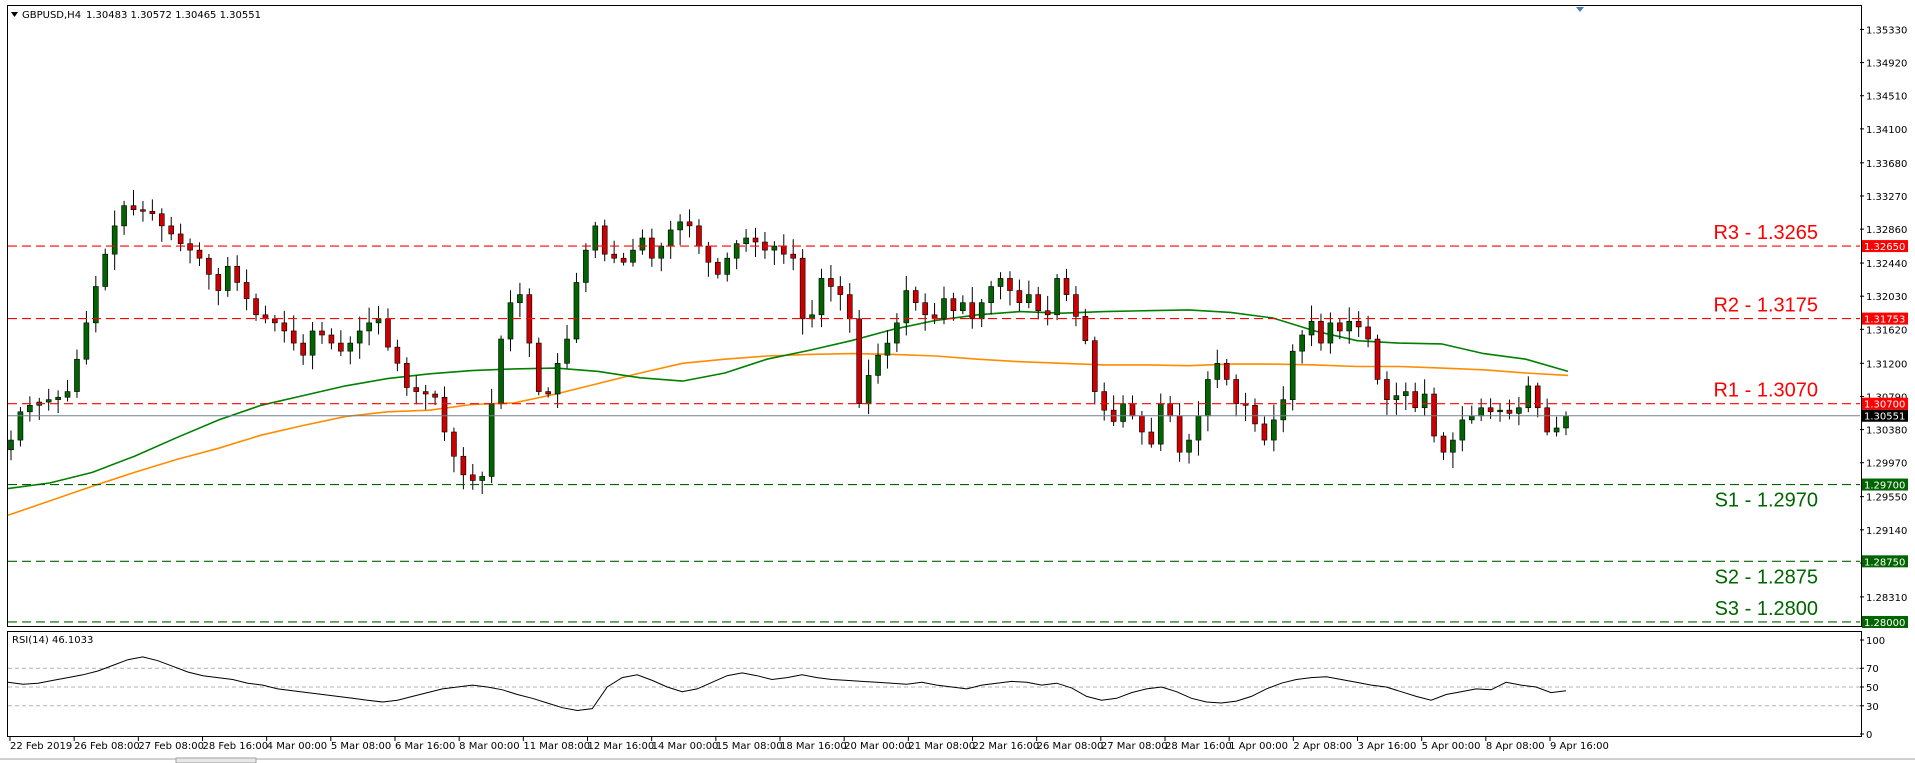 Image resolution: width=1915 pixels, height=763 pixels. What do you see at coordinates (51, 15) in the screenshot?
I see `symbol-label: GBPUSD,H4` at bounding box center [51, 15].